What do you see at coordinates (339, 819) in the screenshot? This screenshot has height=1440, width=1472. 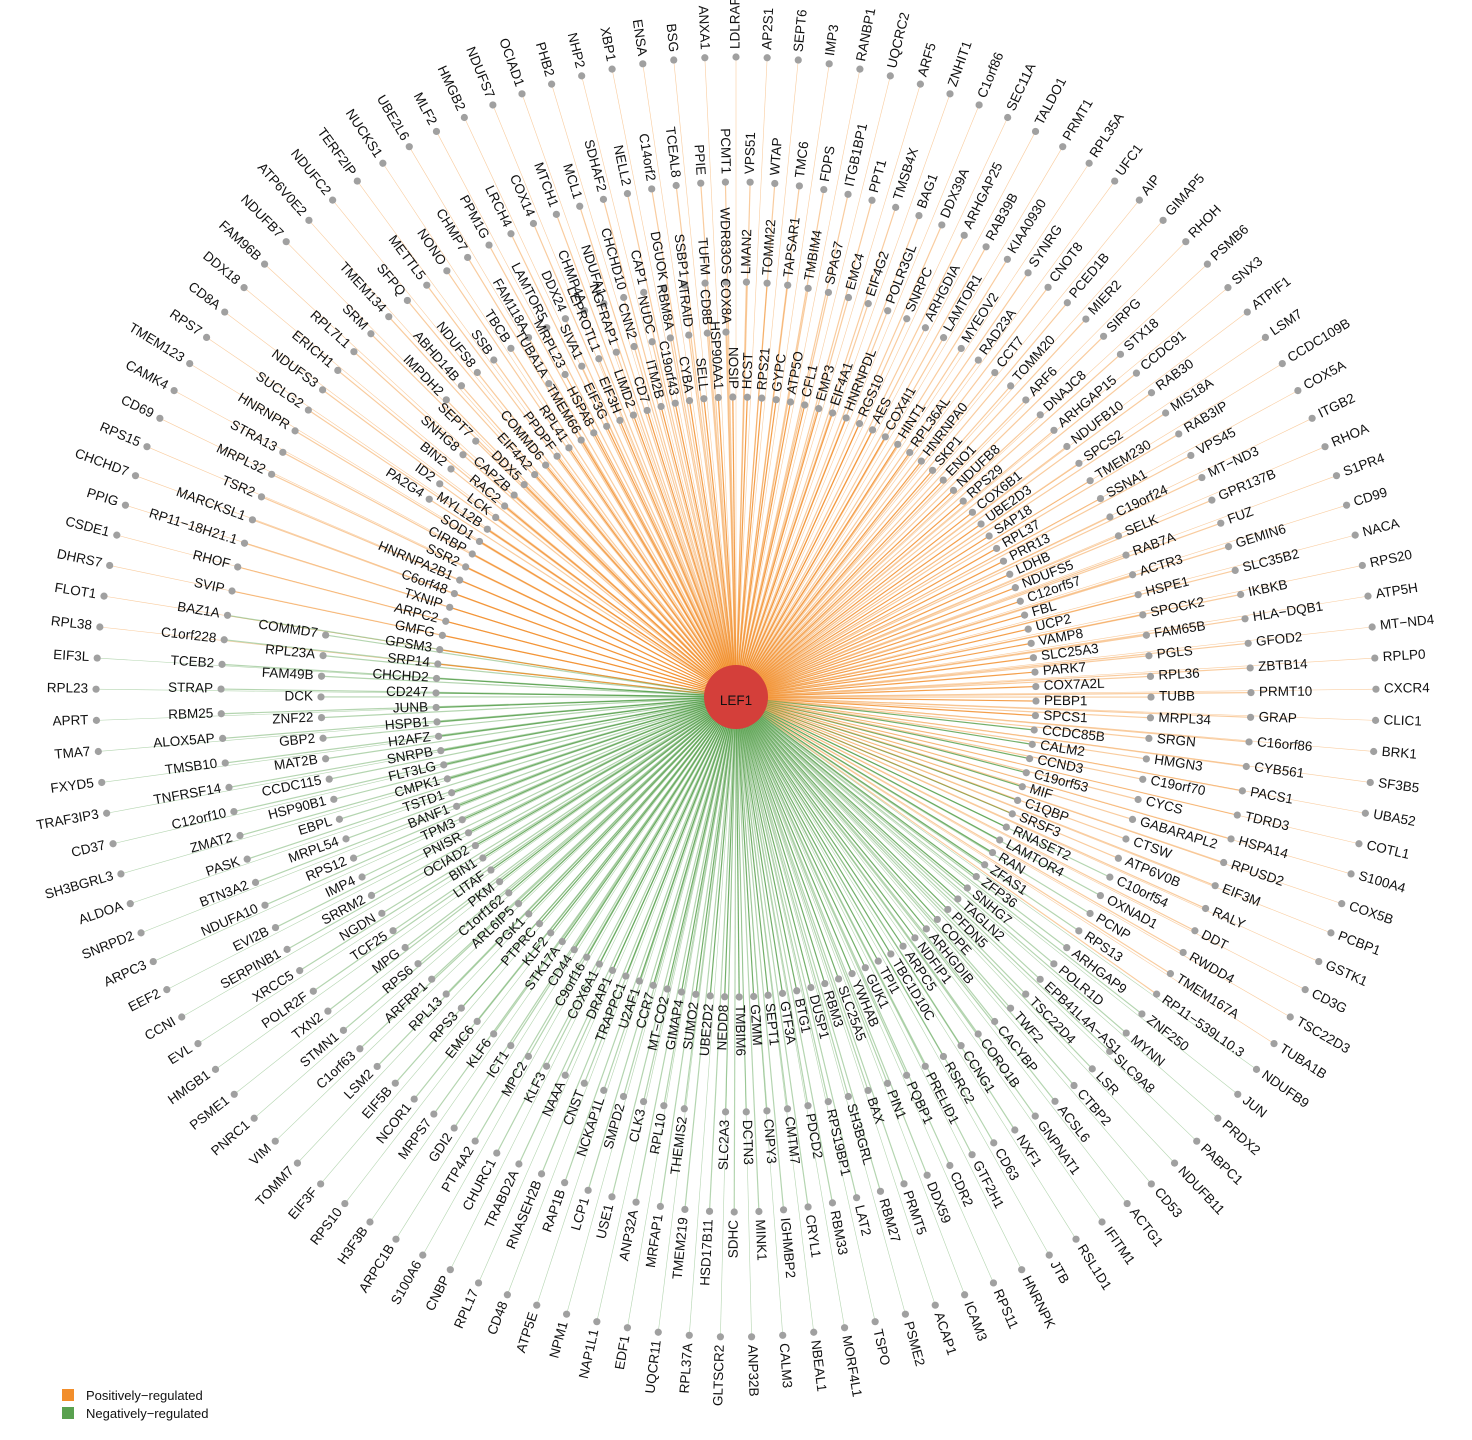 I see `node-ebpl` at bounding box center [339, 819].